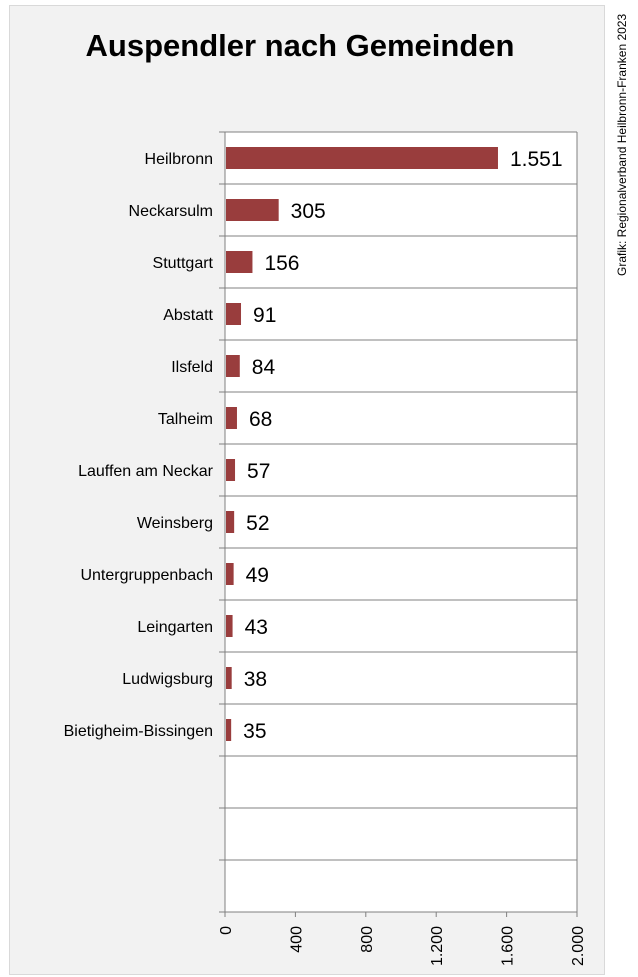 This screenshot has height=977, width=638. I want to click on x-tick-label: 0, so click(226, 930).